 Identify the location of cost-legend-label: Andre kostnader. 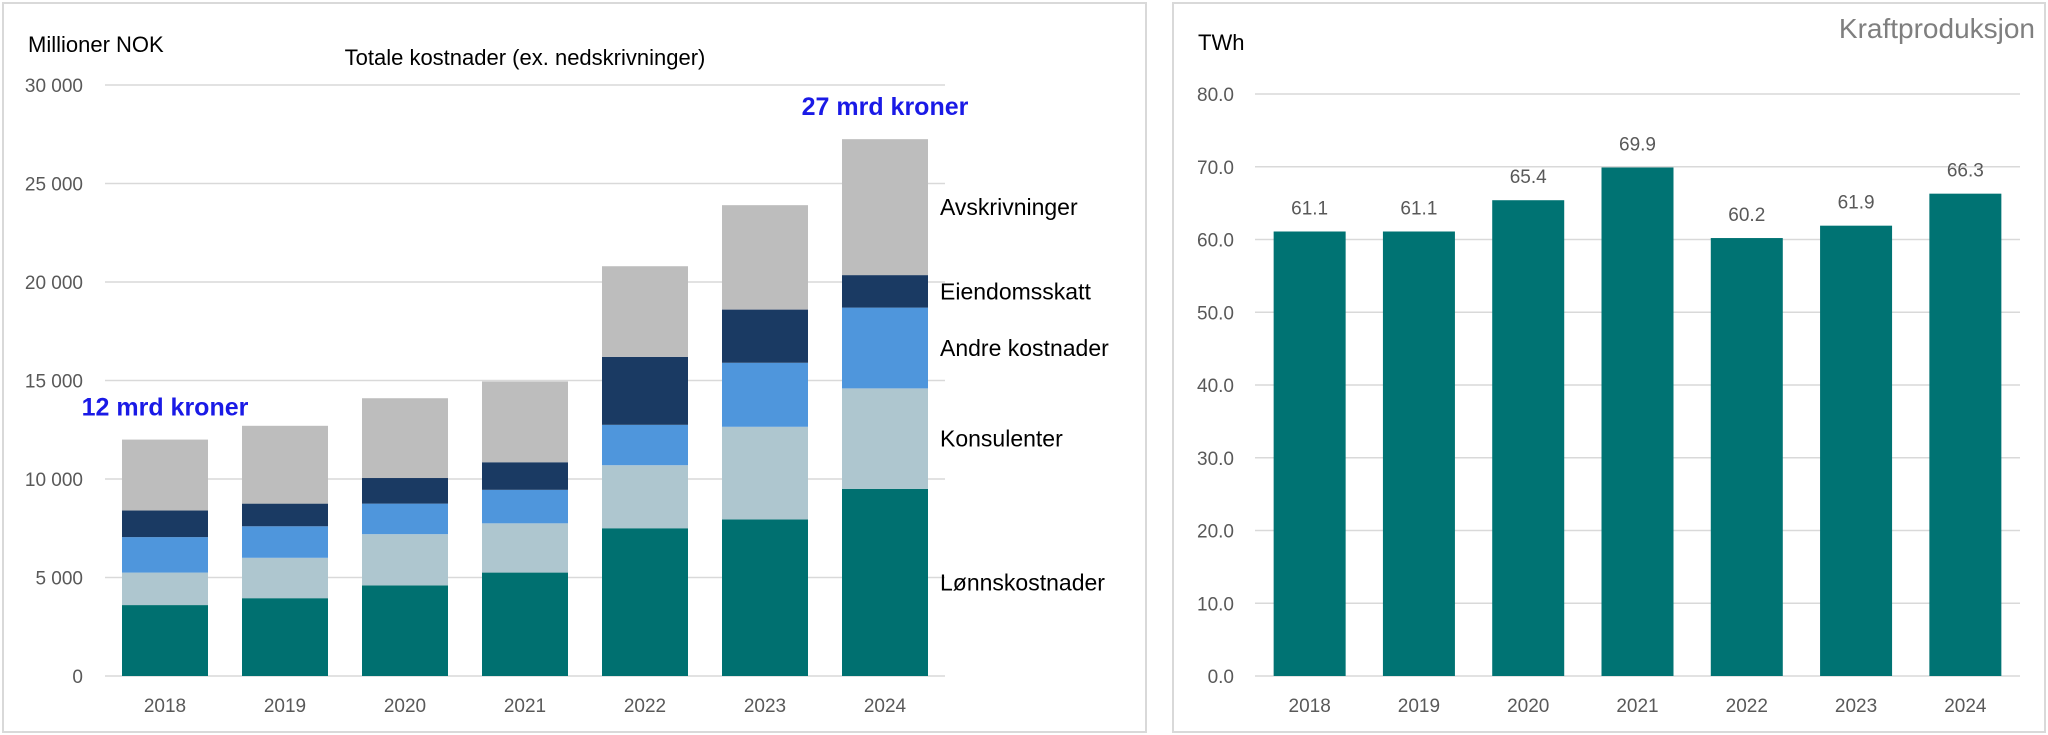
(1024, 348).